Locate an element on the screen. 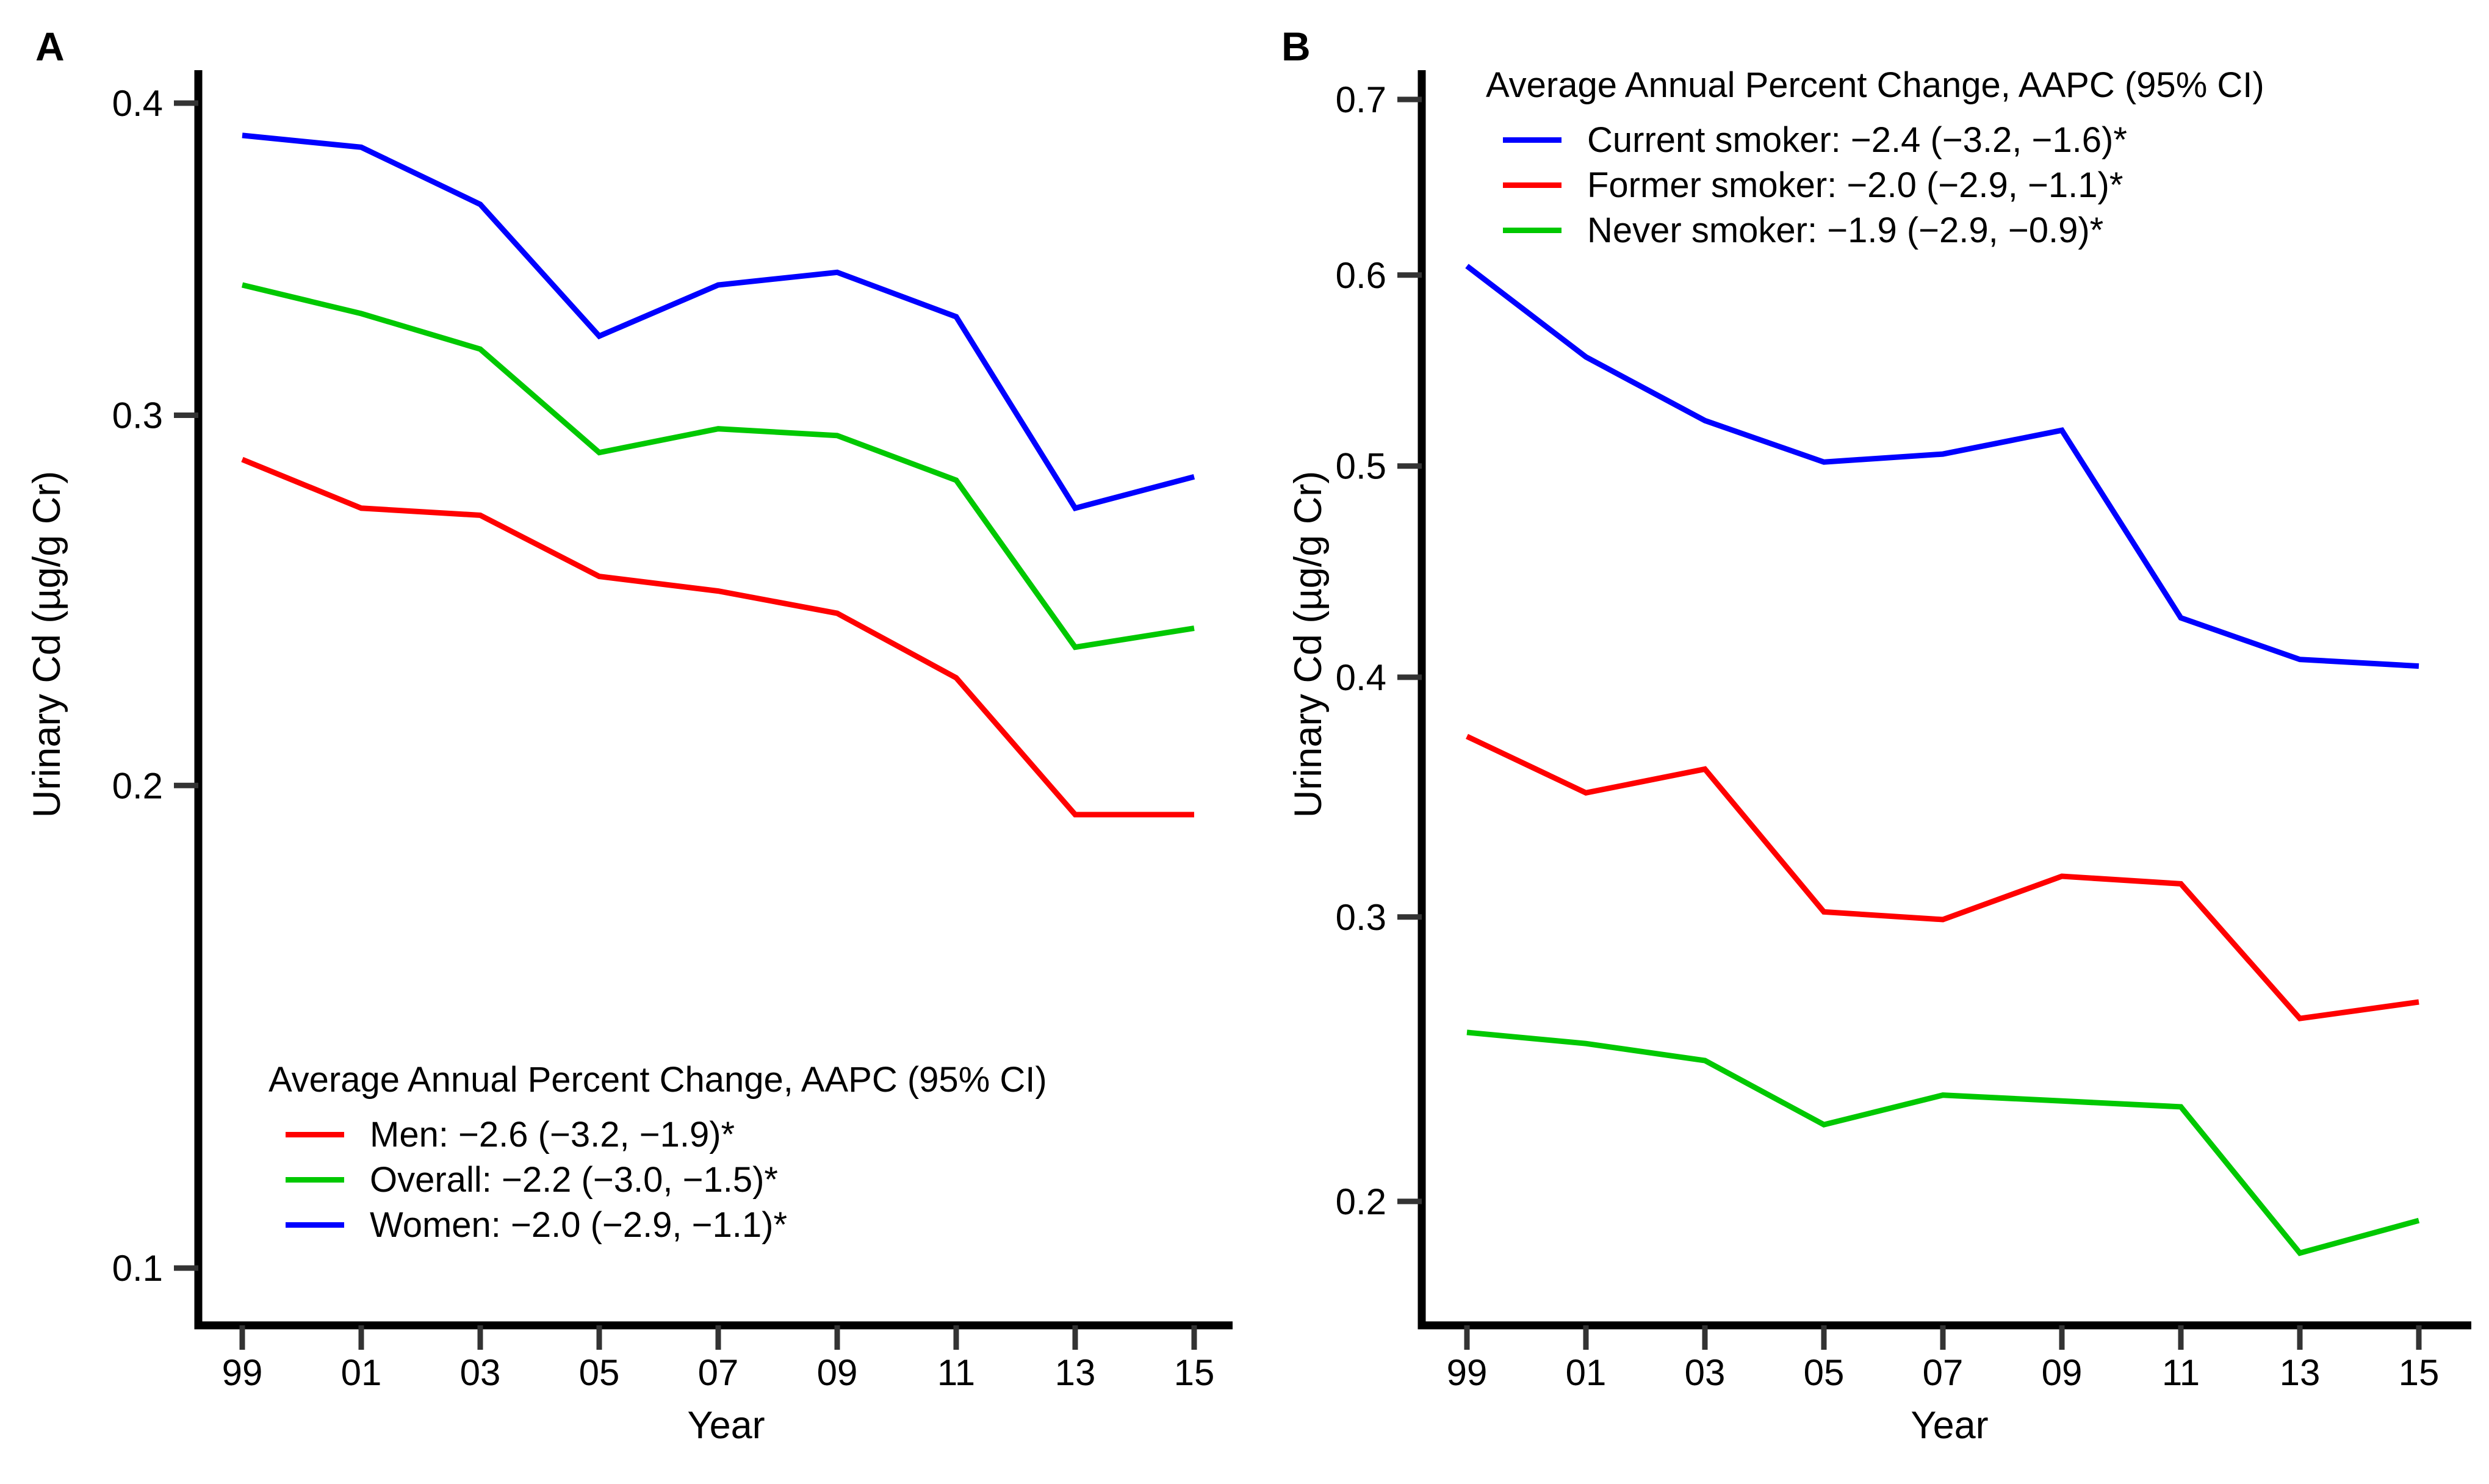  legend-item-former-smoker: Former smoker: −2.0 (−2.9, −1.1)* is located at coordinates (1875, 184).